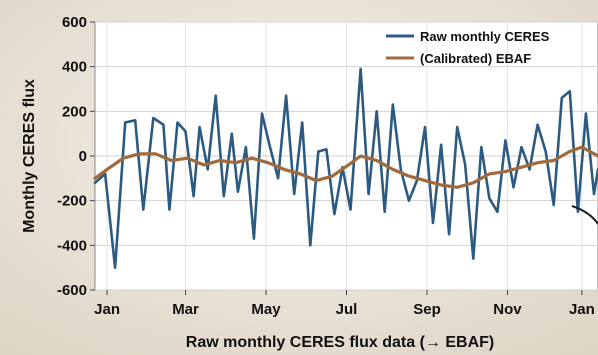 The width and height of the screenshot is (598, 355). What do you see at coordinates (266, 309) in the screenshot?
I see `x-tick-label: May` at bounding box center [266, 309].